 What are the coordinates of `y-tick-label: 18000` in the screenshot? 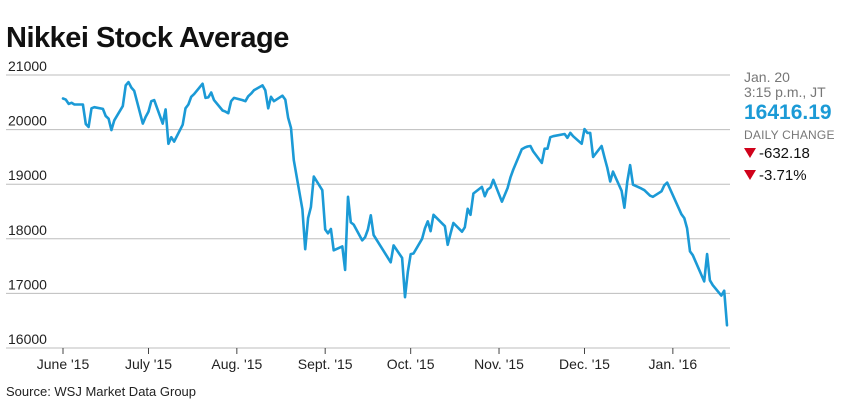 It's located at (27, 230).